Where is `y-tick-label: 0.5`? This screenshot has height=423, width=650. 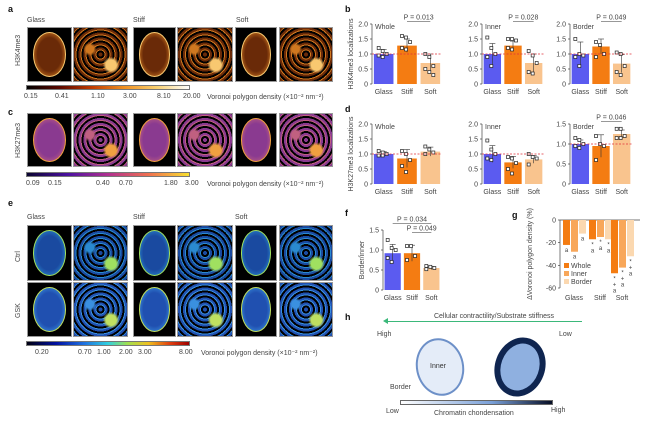
y-tick-label: 0.5 is located at coordinates (473, 70).